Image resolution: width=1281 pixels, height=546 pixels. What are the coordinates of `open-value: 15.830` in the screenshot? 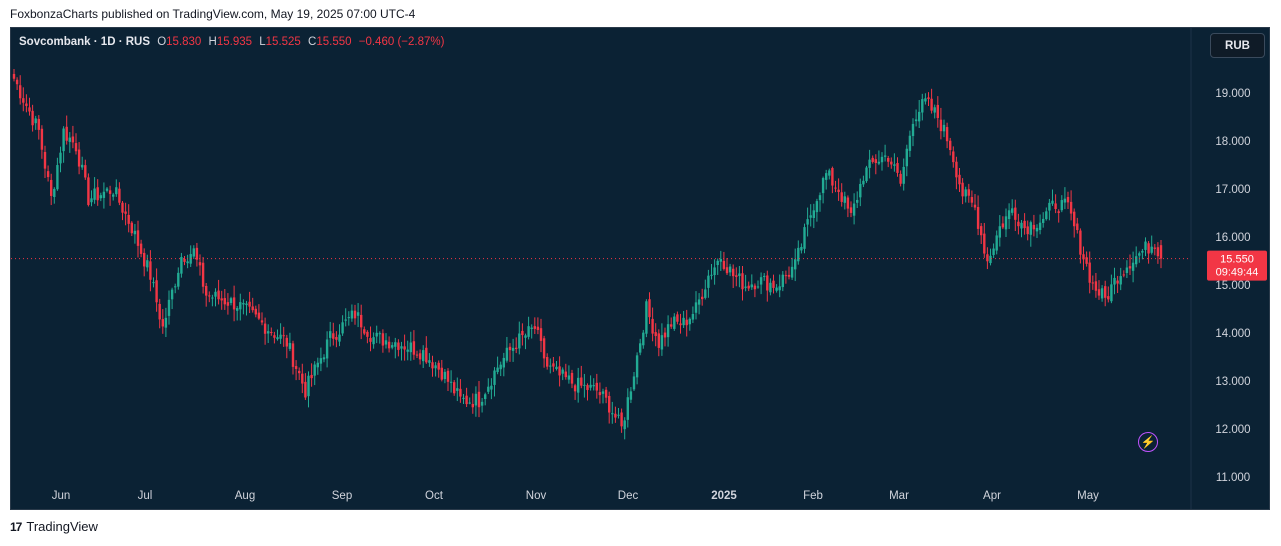 It's located at (184, 42).